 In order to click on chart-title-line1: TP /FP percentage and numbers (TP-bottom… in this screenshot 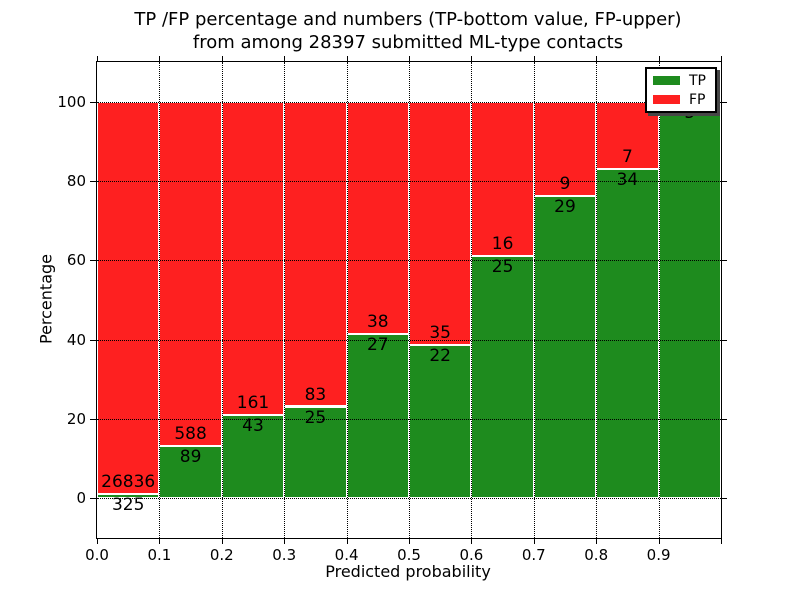, I will do `click(408, 19)`.